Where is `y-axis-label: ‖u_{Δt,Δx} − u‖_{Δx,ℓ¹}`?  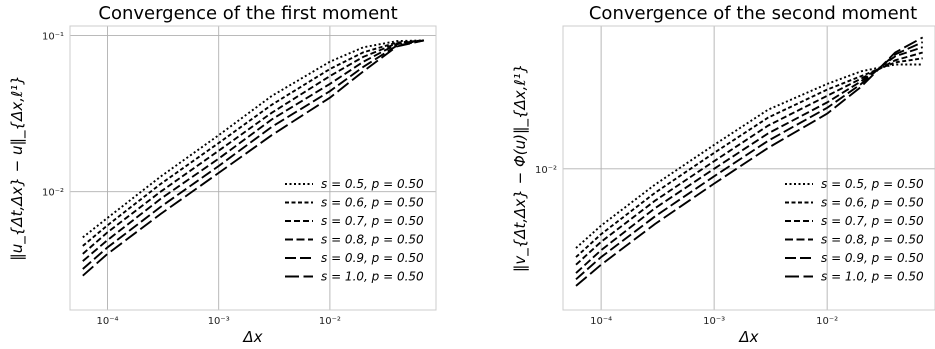 y-axis-label: ‖u_{Δt,Δx} − u‖_{Δx,ℓ¹} is located at coordinates (17, 167).